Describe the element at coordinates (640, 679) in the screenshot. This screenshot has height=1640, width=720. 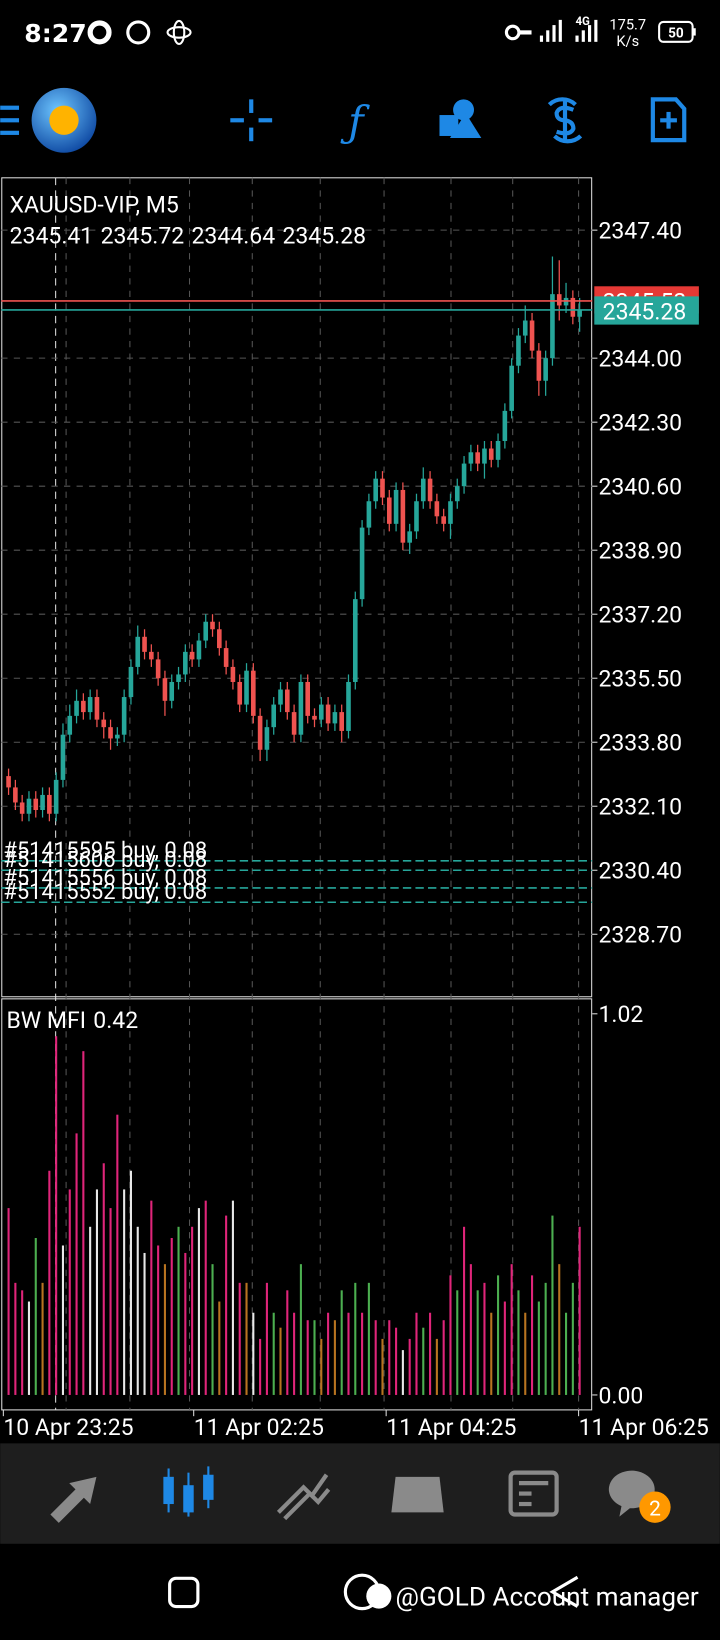
I see `y-tick-label: 2335.50` at that location.